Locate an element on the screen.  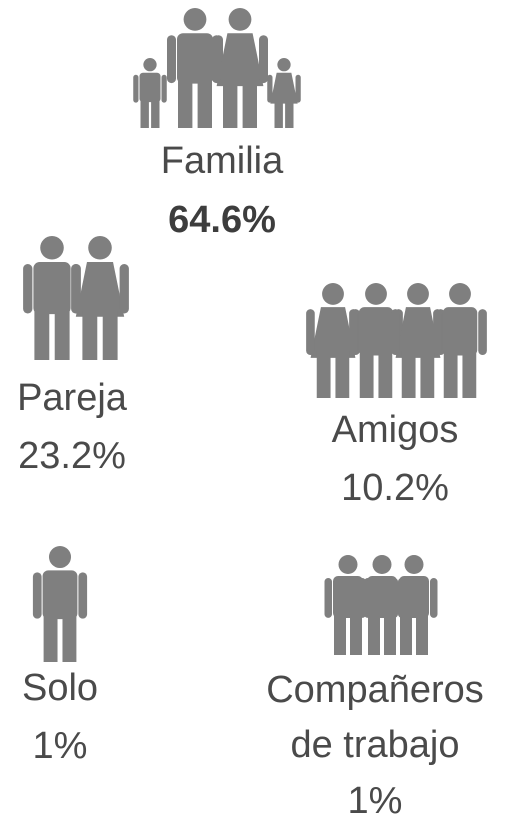
item-label: Familia is located at coordinates (222, 161).